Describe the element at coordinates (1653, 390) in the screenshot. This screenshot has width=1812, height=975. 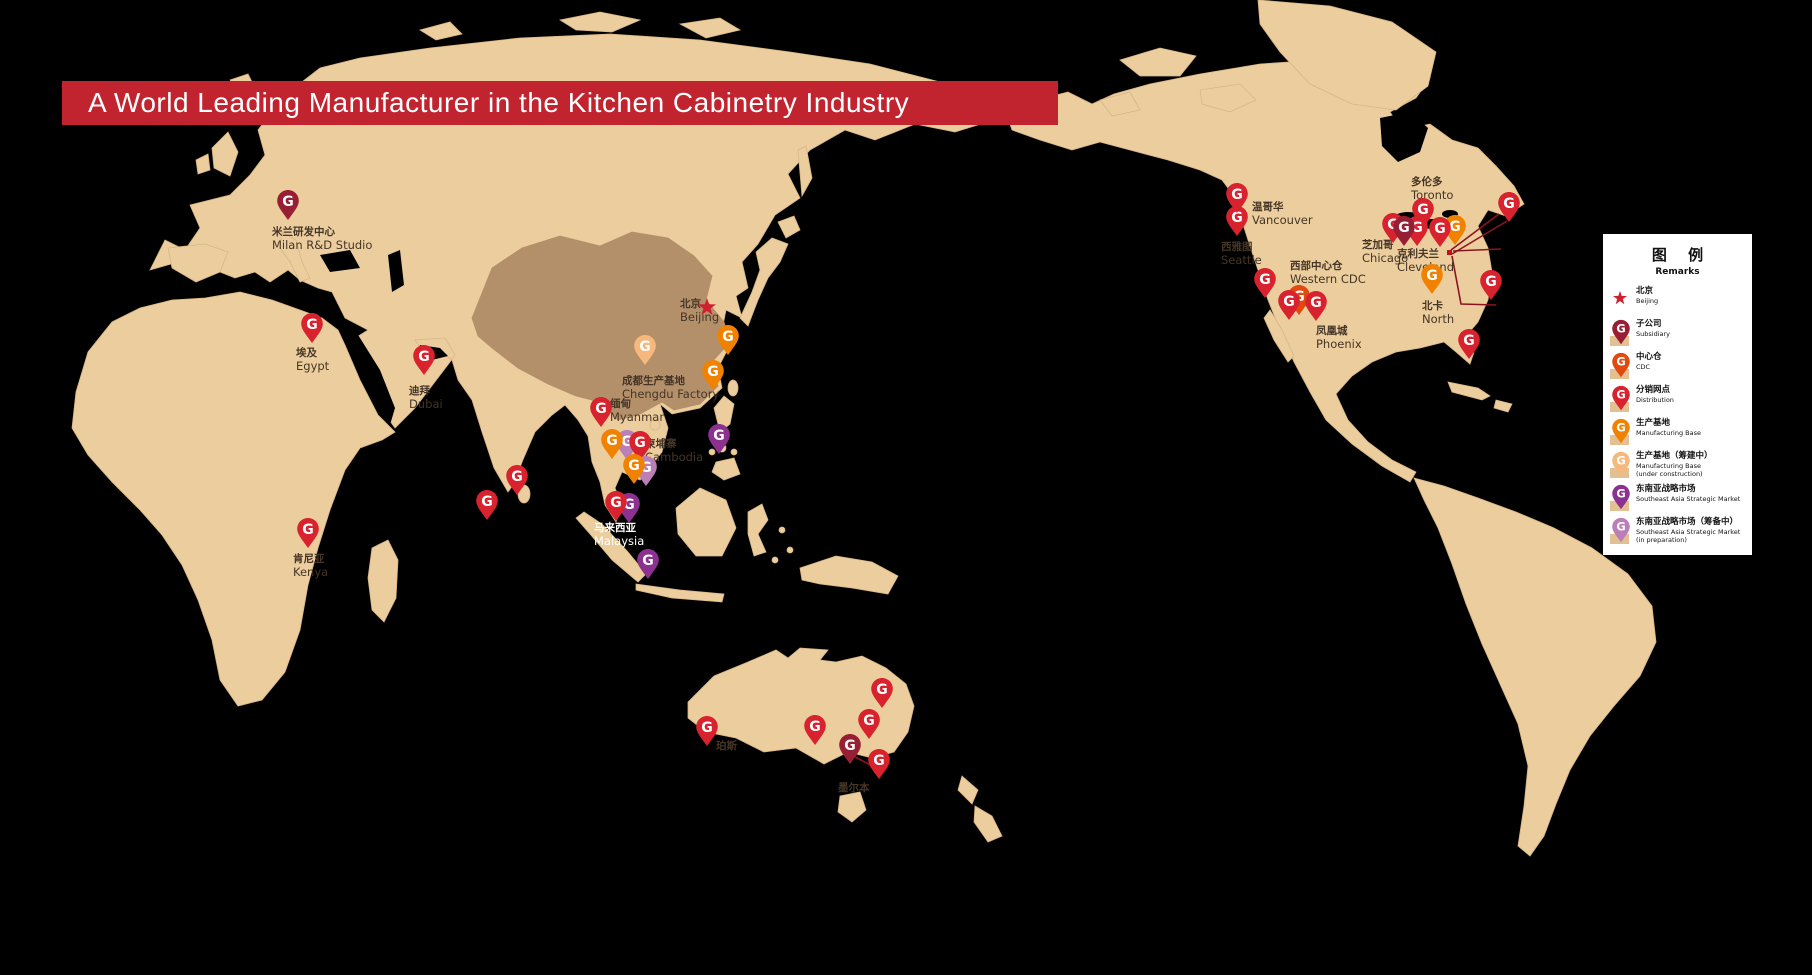
I see `legend-distribution-zh: 分销网点` at that location.